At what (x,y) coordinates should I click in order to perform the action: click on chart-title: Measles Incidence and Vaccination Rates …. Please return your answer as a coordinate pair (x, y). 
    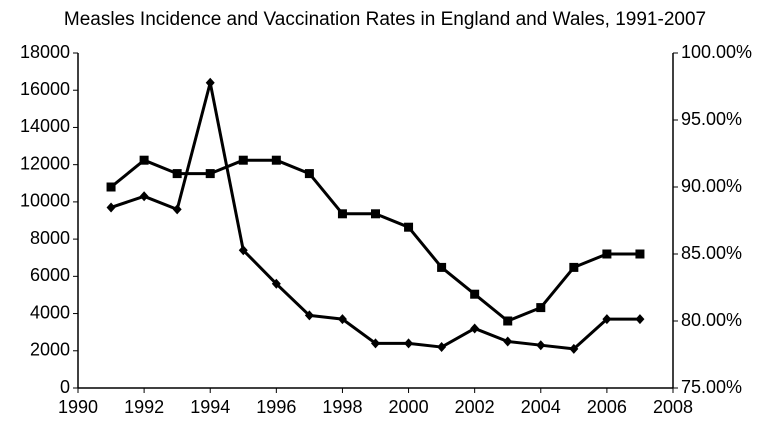
    Looking at the image, I should click on (385, 19).